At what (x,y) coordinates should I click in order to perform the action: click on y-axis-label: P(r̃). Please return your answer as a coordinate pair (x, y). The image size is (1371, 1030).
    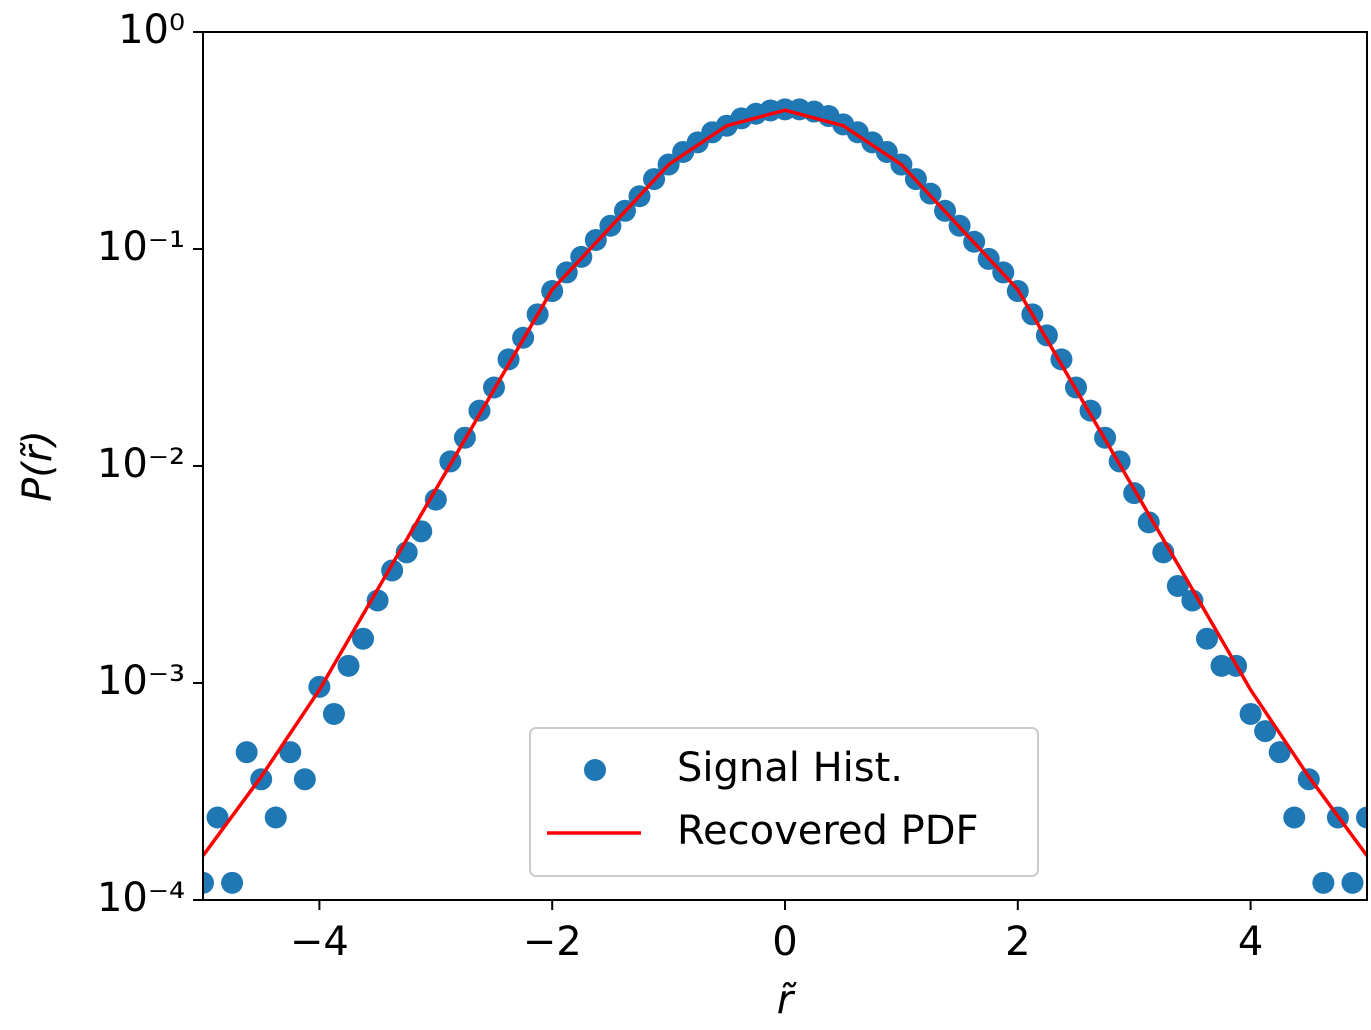
    Looking at the image, I should click on (38, 466).